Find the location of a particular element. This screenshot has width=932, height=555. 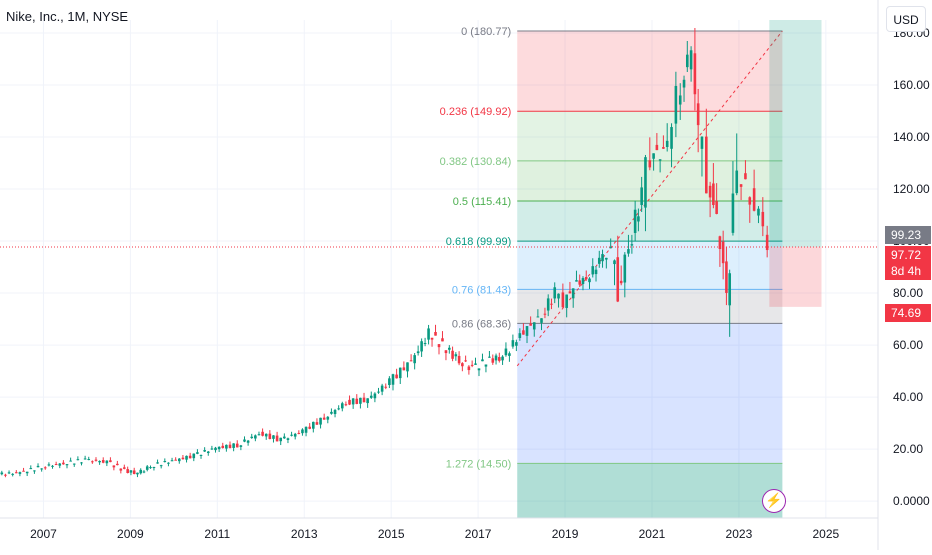

prev-price-value: 99.23 is located at coordinates (906, 235).